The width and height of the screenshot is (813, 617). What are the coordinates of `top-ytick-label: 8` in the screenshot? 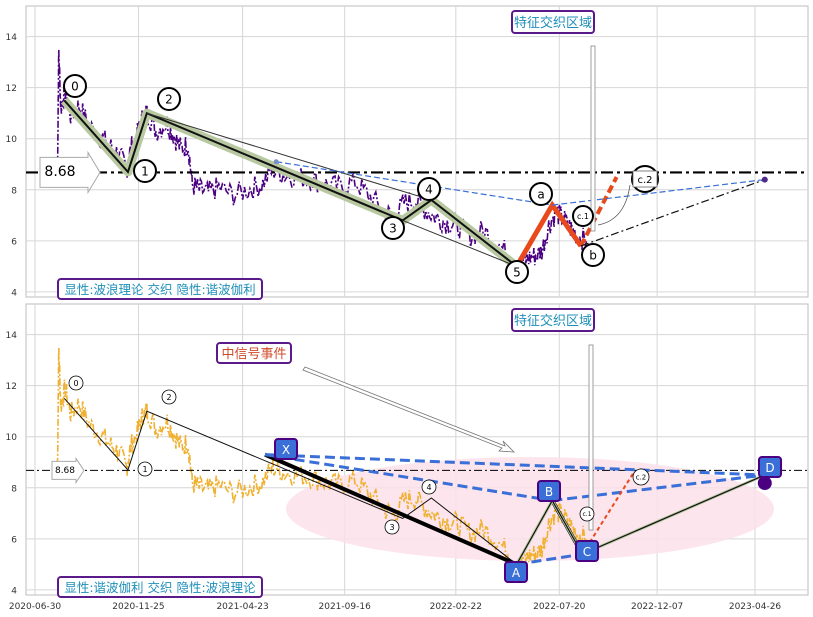 It's located at (14, 191).